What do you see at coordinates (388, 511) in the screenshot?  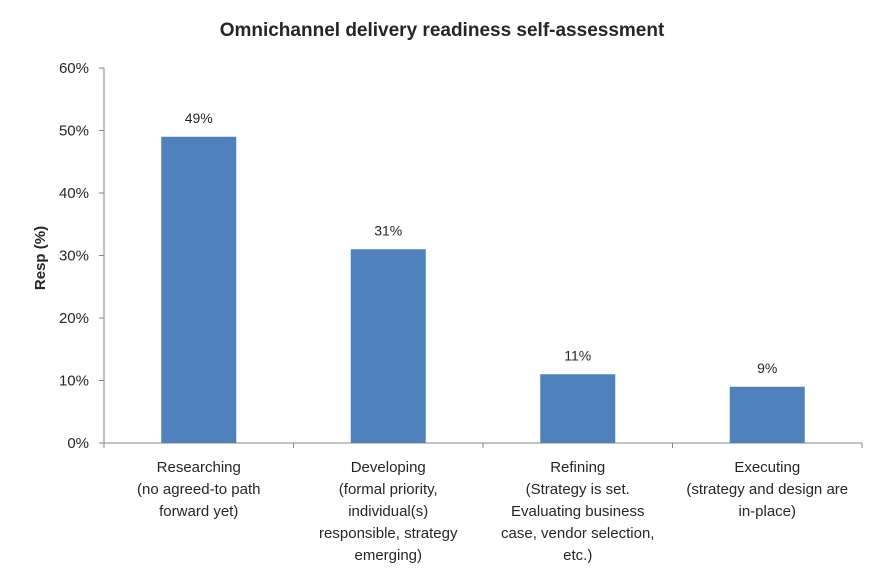 I see `x-tick-label: individual(s)` at bounding box center [388, 511].